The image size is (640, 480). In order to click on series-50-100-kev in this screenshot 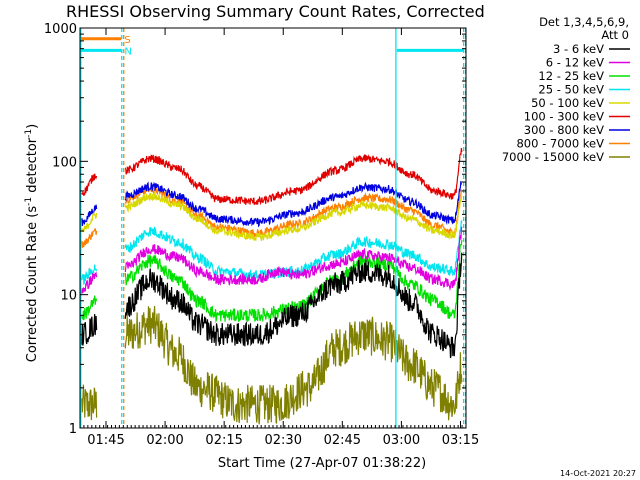, I will do `click(272, 216)`.